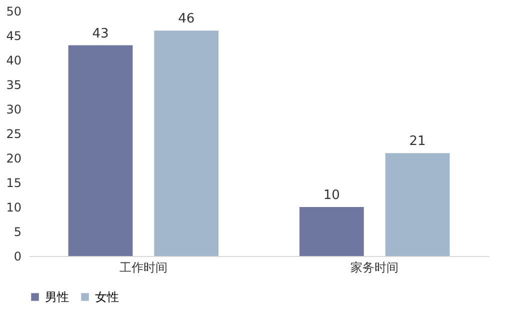 Image resolution: width=520 pixels, height=332 pixels. What do you see at coordinates (18, 232) in the screenshot?
I see `y-tick-label: 5` at bounding box center [18, 232].